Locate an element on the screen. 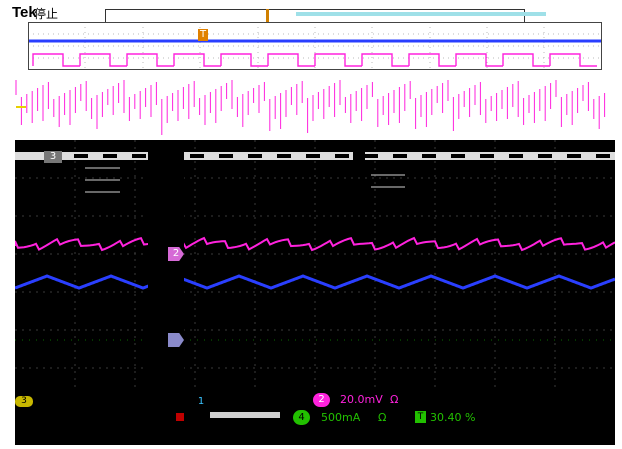  record-trigger-marker is located at coordinates (267, 16).